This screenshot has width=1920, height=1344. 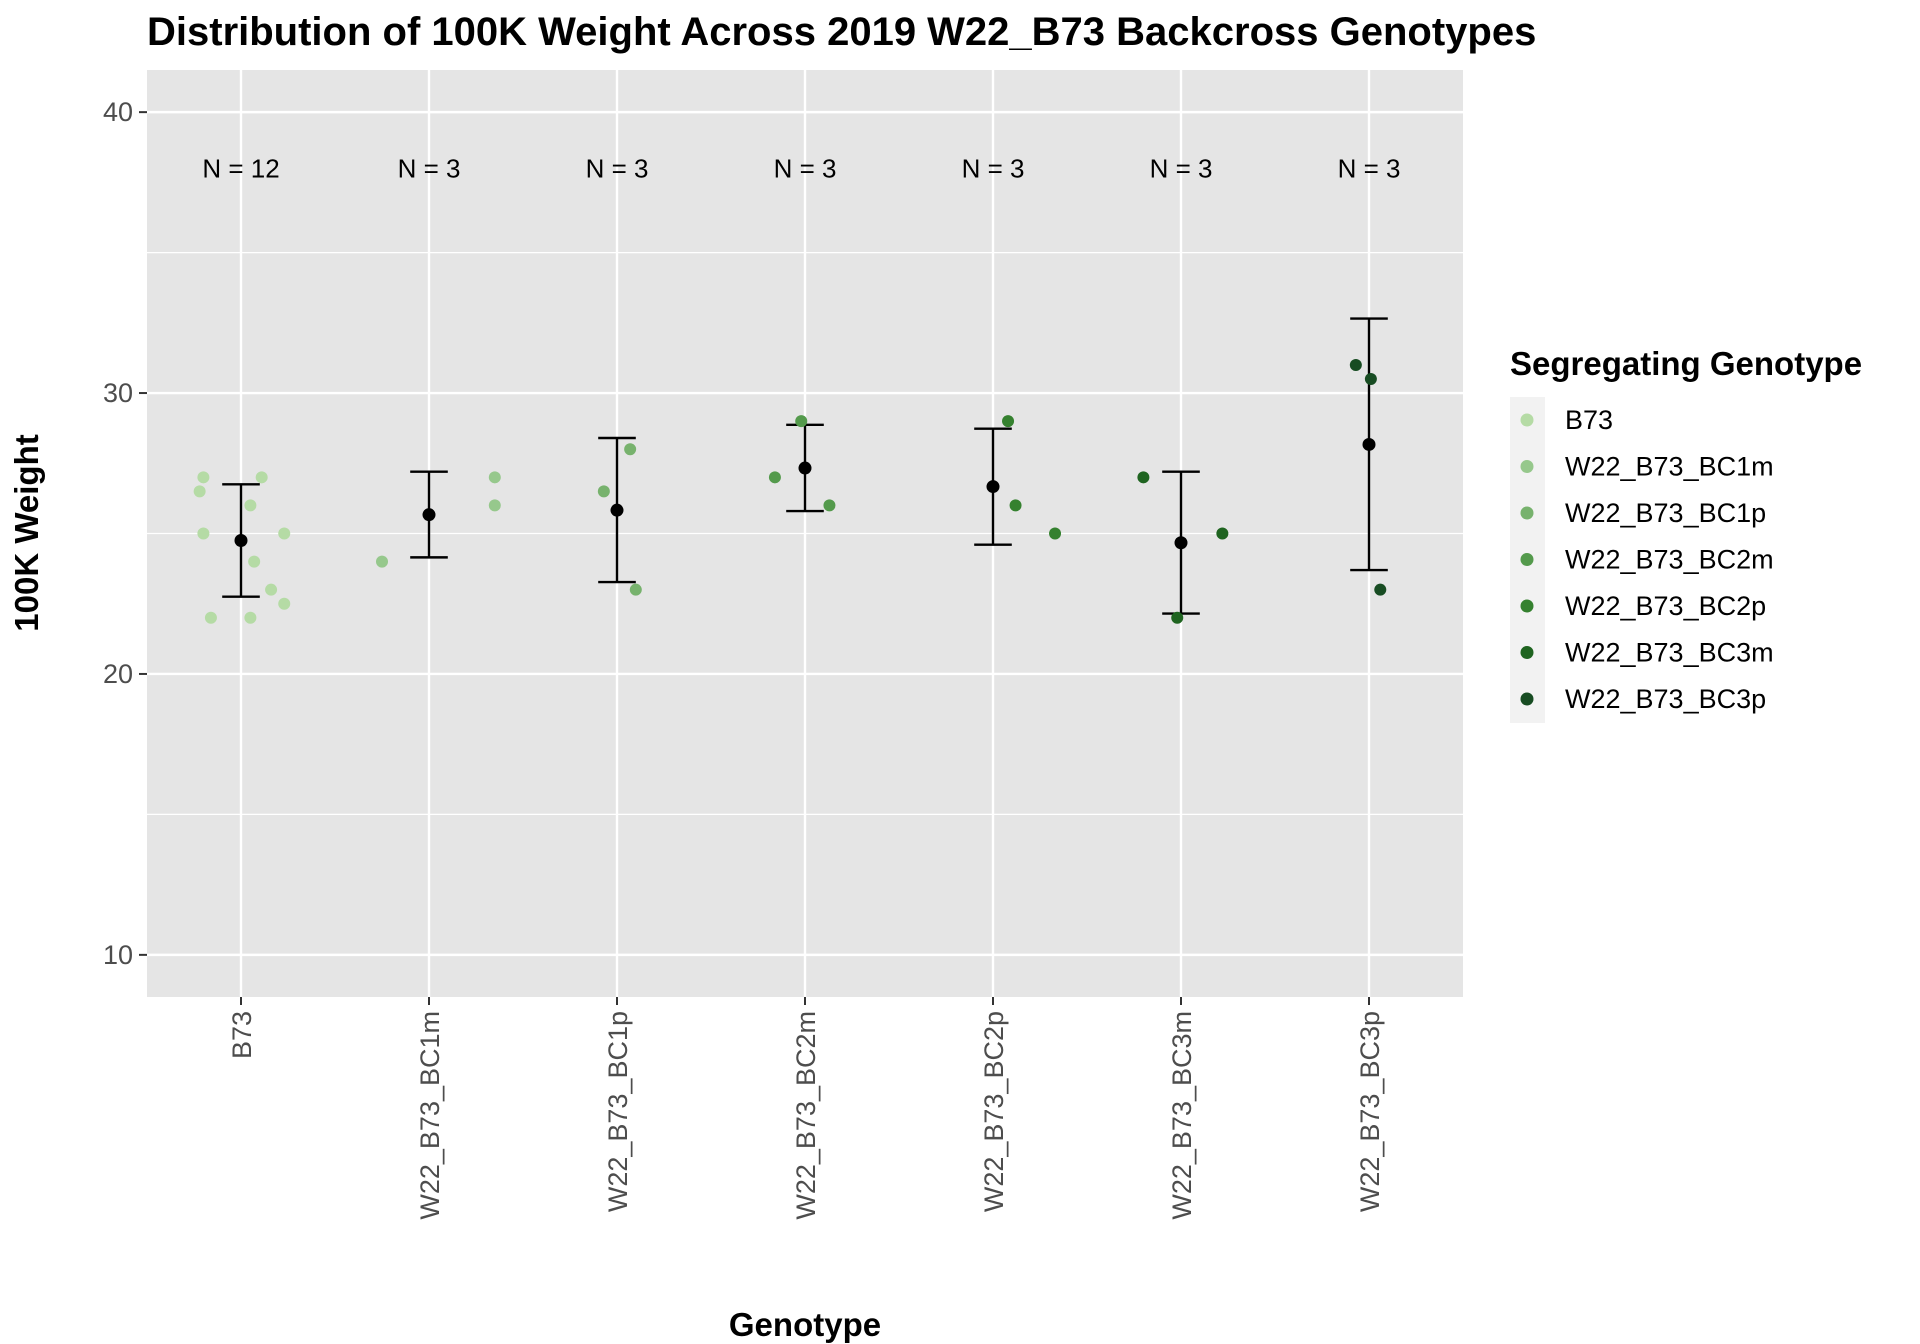 What do you see at coordinates (118, 393) in the screenshot?
I see `y-tick-label: 30` at bounding box center [118, 393].